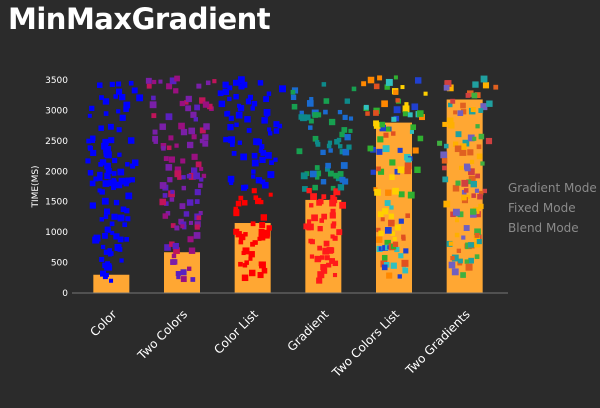 The width and height of the screenshot is (600, 408). I want to click on legend-item-fixed-mode: Fixed Mode, so click(542, 208).